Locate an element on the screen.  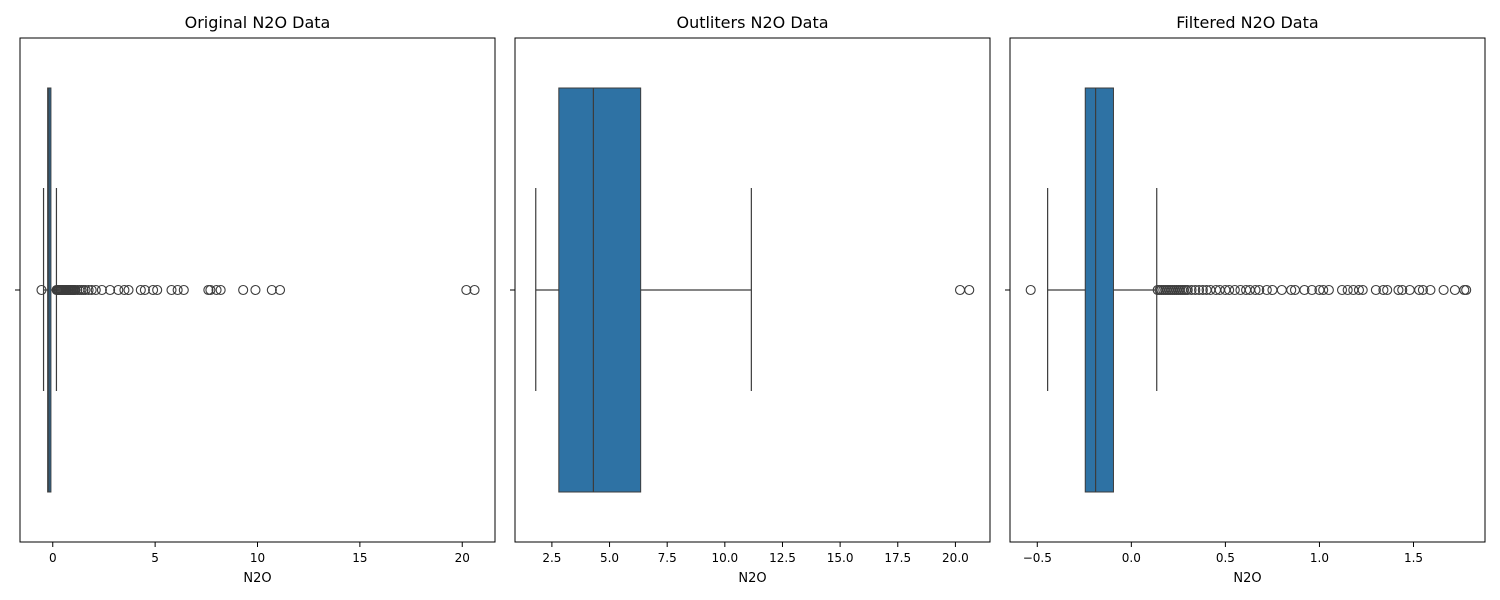
x-tick-label: 20.0 is located at coordinates (955, 558).